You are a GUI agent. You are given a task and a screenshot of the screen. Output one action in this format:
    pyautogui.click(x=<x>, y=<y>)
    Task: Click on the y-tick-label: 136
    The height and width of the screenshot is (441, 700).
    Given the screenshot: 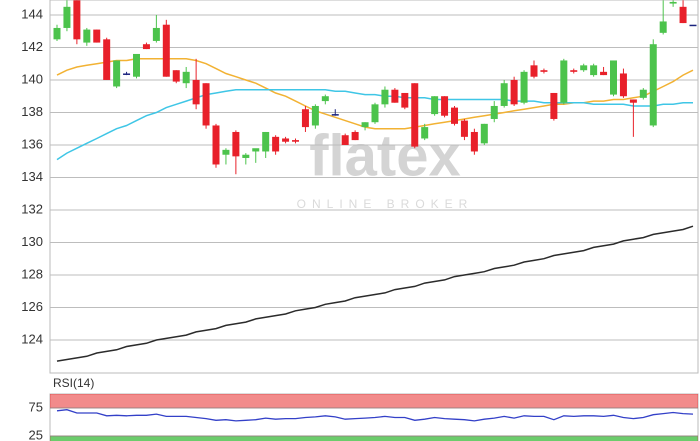 What is the action you would take?
    pyautogui.click(x=32, y=143)
    